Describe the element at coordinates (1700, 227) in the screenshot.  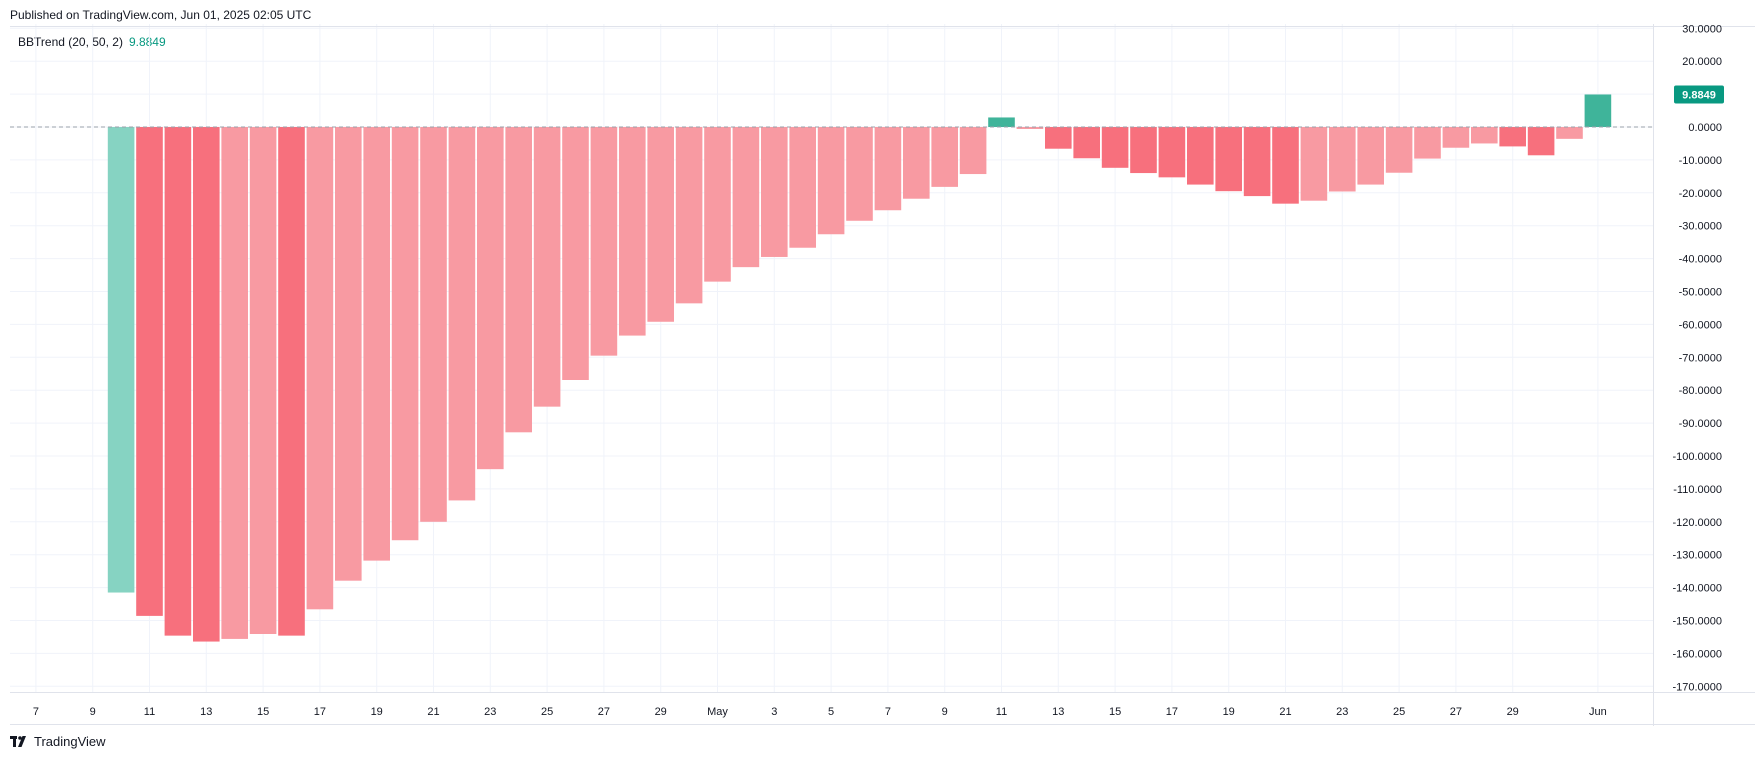
I see `y-tick-label: -30.0000` at that location.